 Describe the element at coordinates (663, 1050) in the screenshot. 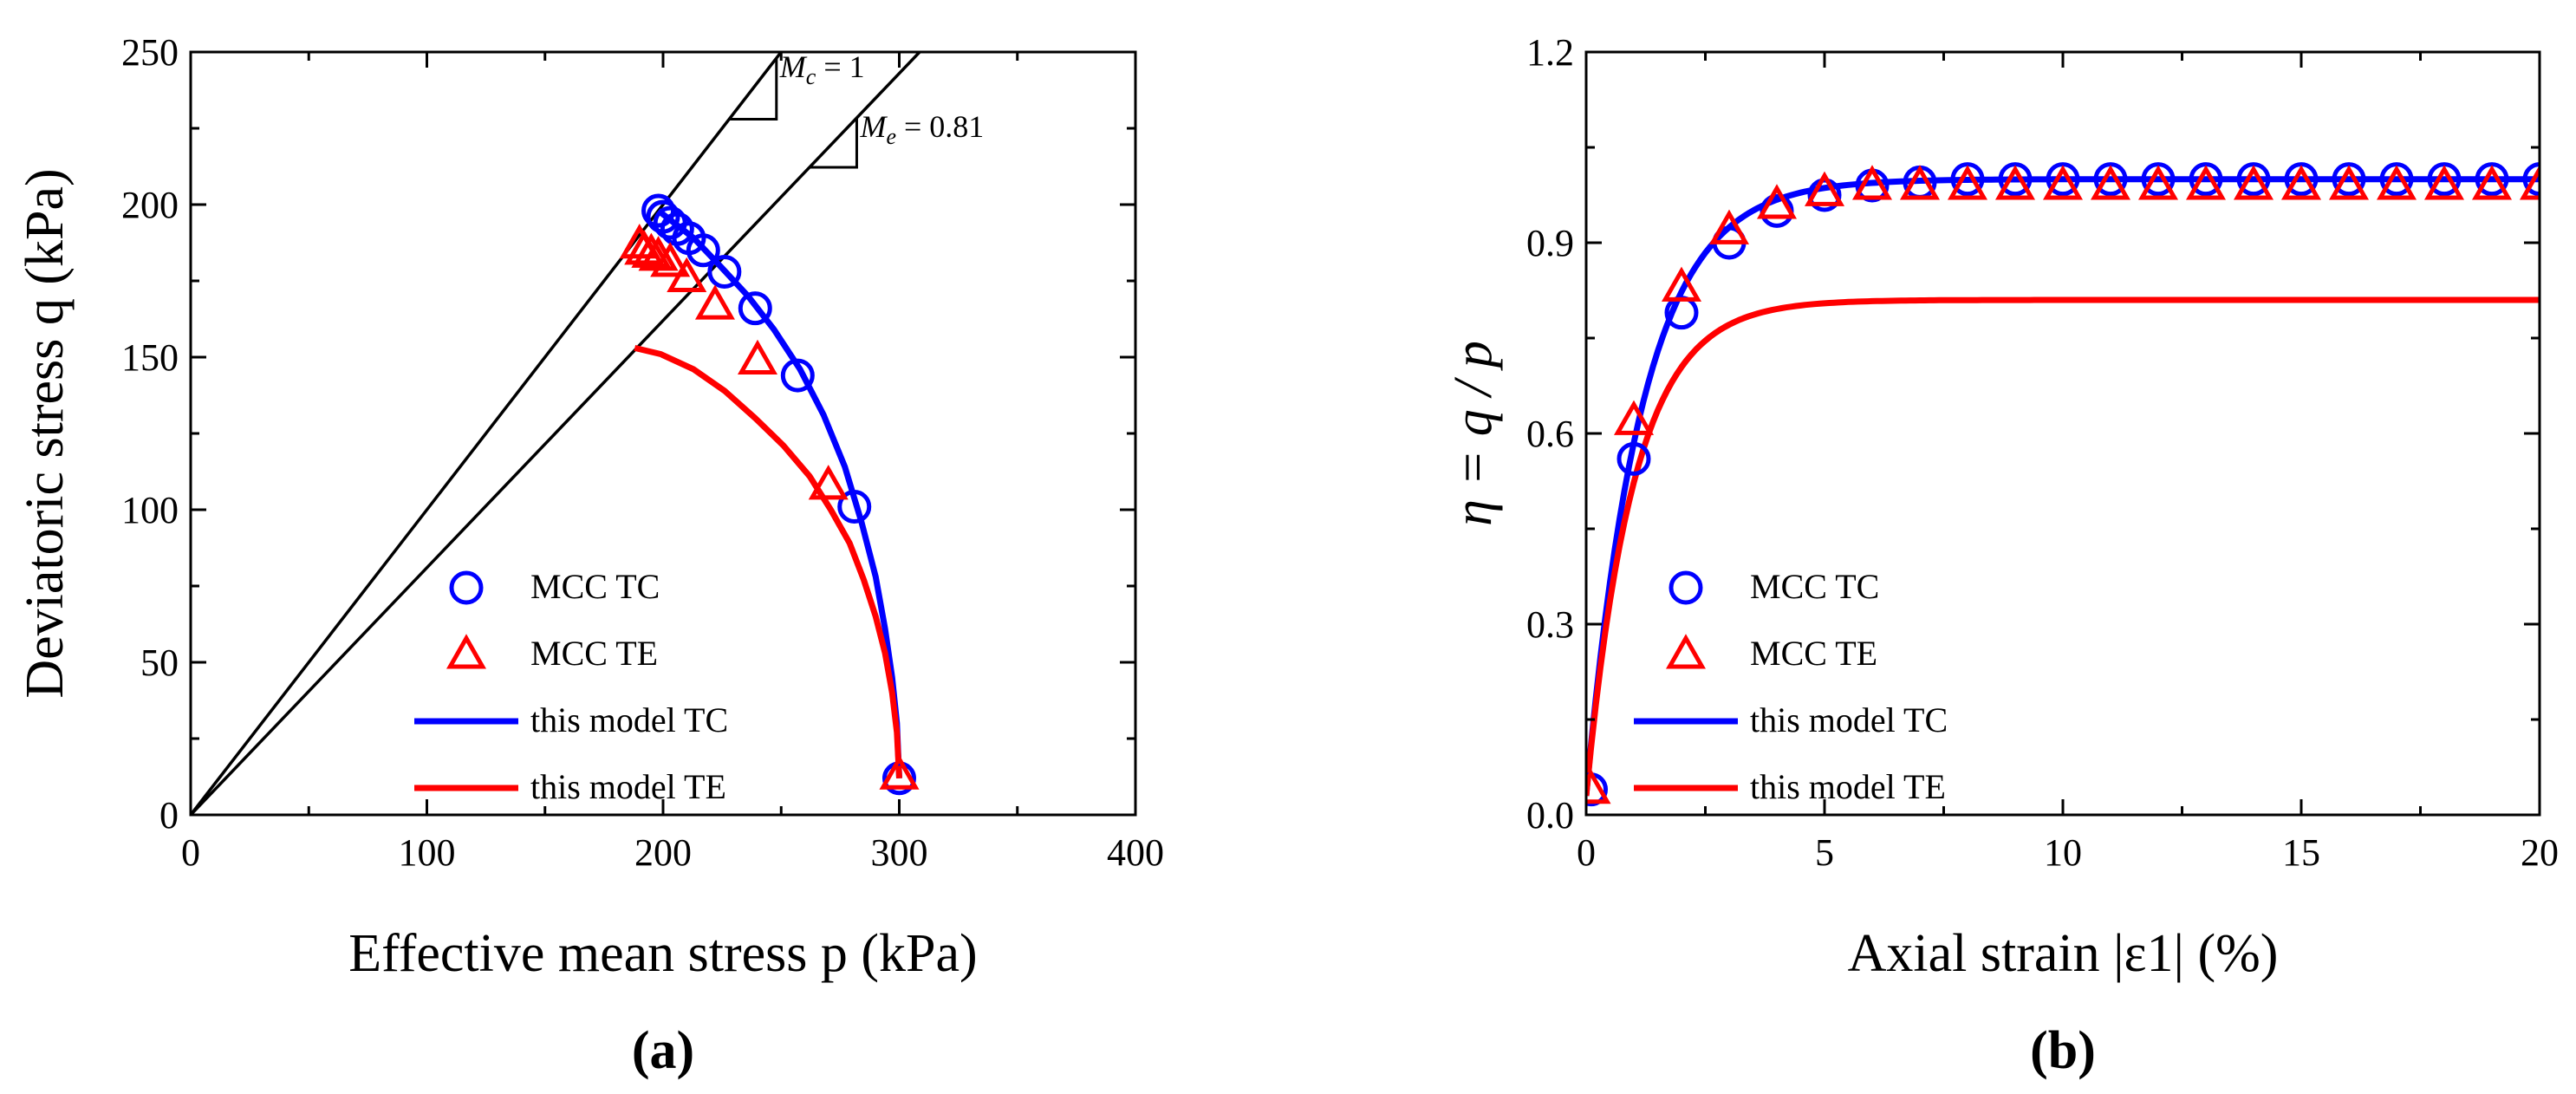

I see `chart-a-panel-label: (a)` at that location.